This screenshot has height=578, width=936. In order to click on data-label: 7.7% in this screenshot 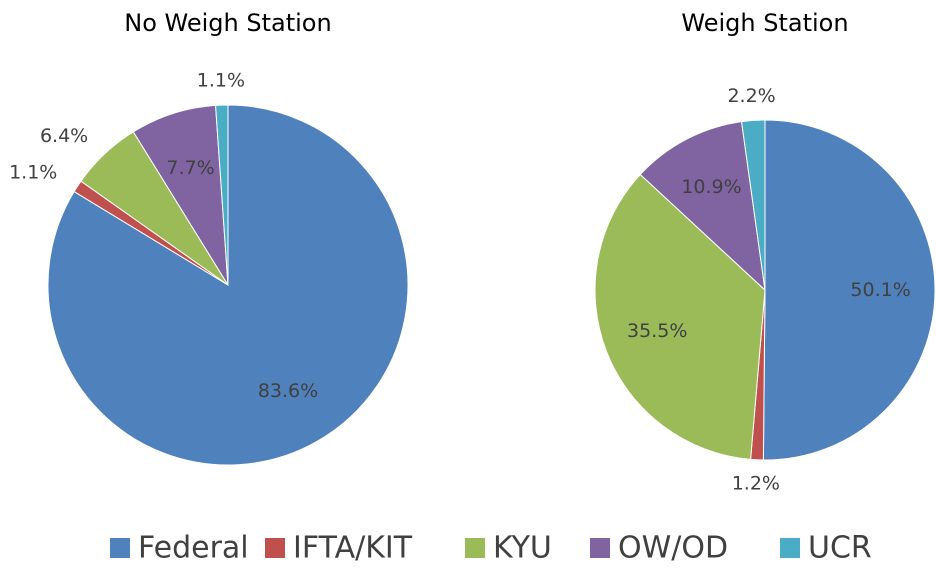, I will do `click(190, 168)`.